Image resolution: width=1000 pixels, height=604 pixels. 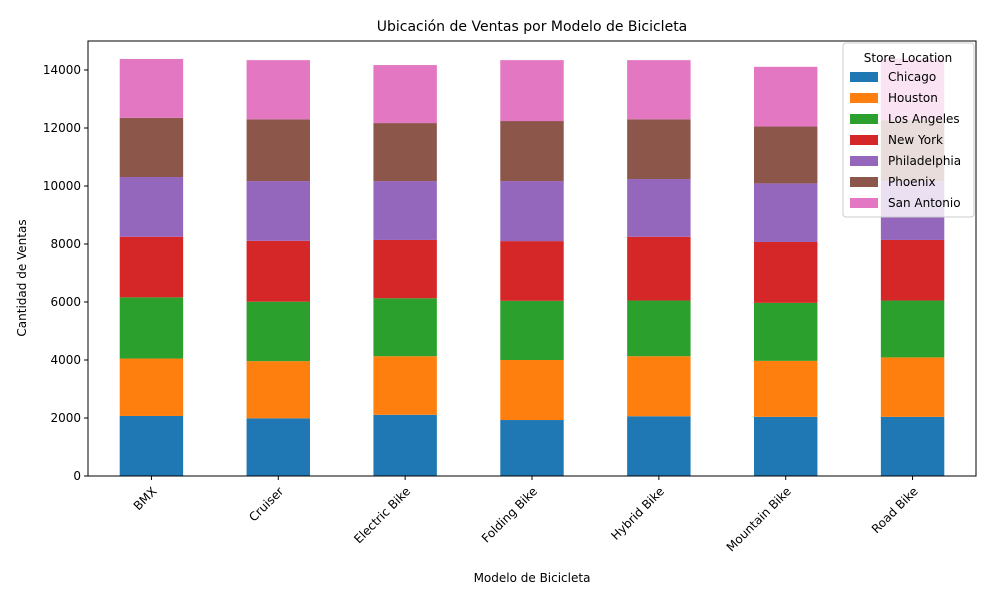 What do you see at coordinates (382, 515) in the screenshot?
I see `x-tick-label: Electric Bike` at bounding box center [382, 515].